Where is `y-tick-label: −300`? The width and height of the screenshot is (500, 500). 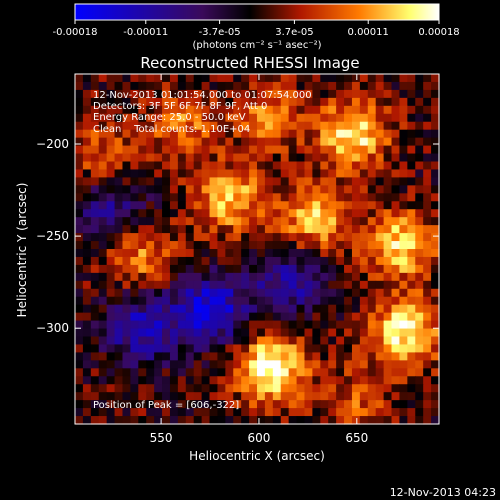
y-tick-label: −300 is located at coordinates (52, 328).